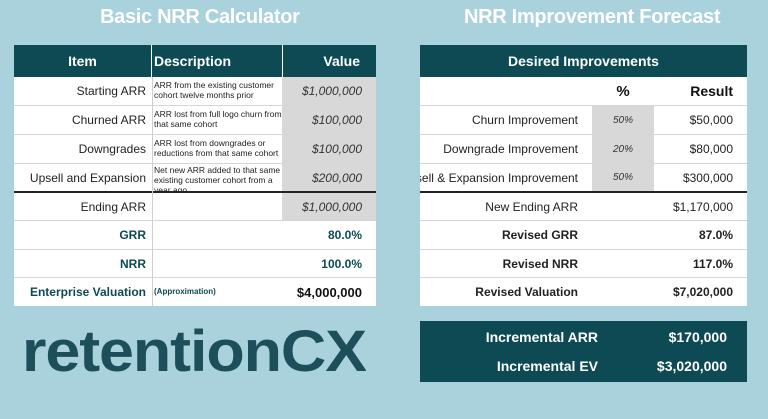 The width and height of the screenshot is (768, 419). What do you see at coordinates (344, 235) in the screenshot?
I see `grr-value: 80.0%` at bounding box center [344, 235].